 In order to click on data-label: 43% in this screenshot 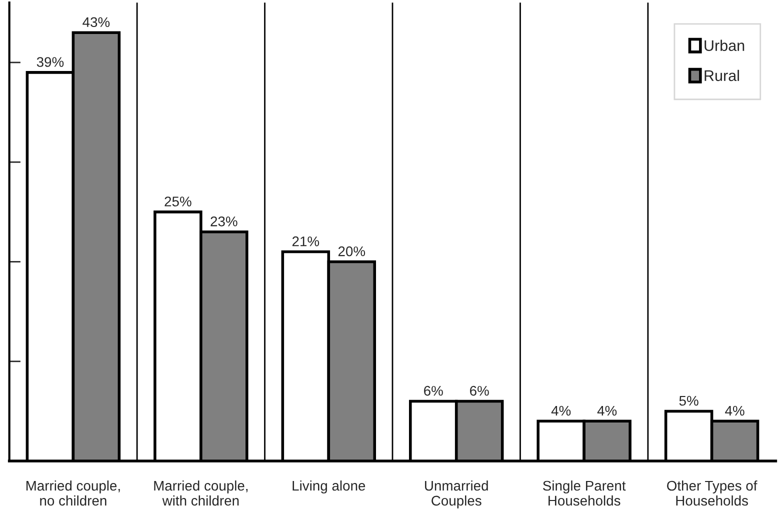, I will do `click(96, 22)`.